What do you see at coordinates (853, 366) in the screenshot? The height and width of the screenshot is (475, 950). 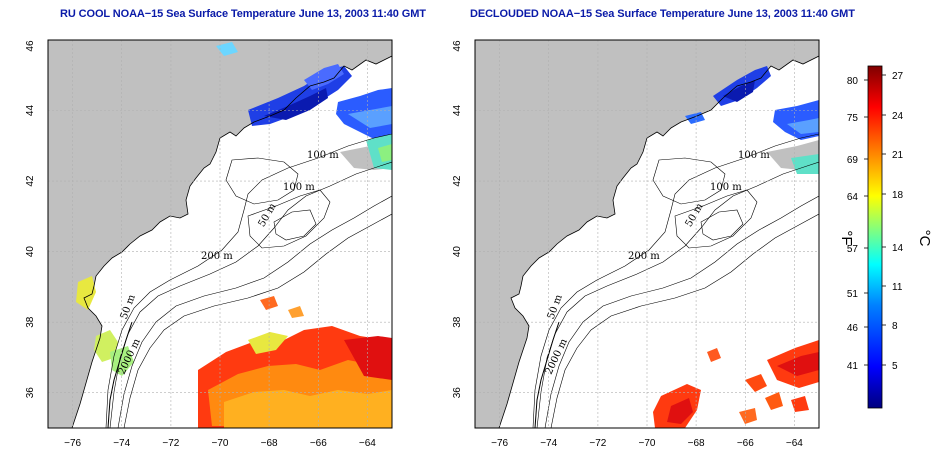 I see `fahrenheit-tick: 41` at bounding box center [853, 366].